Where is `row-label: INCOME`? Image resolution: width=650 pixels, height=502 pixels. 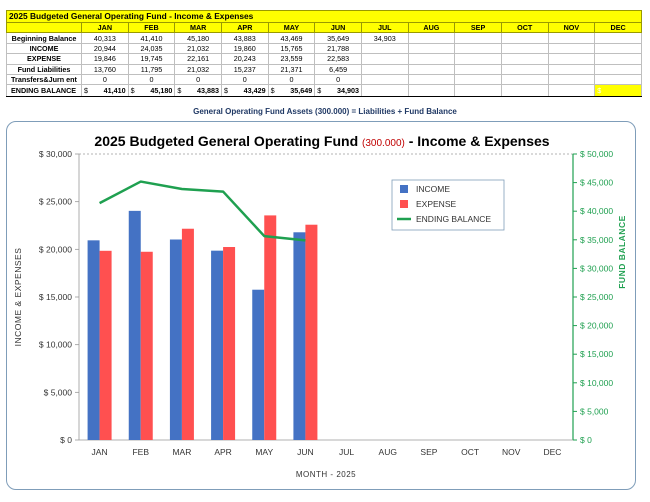
row-label: INCOME is located at coordinates (44, 48).